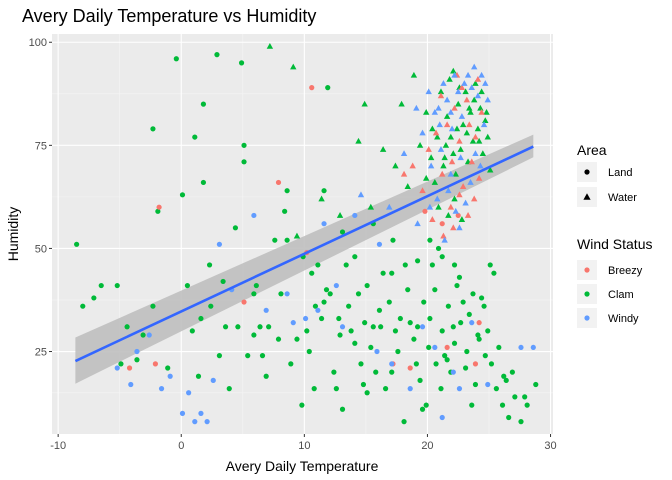 This screenshot has height=480, width=672. What do you see at coordinates (587, 270) in the screenshot?
I see `legend-breezy-swatch` at bounding box center [587, 270].